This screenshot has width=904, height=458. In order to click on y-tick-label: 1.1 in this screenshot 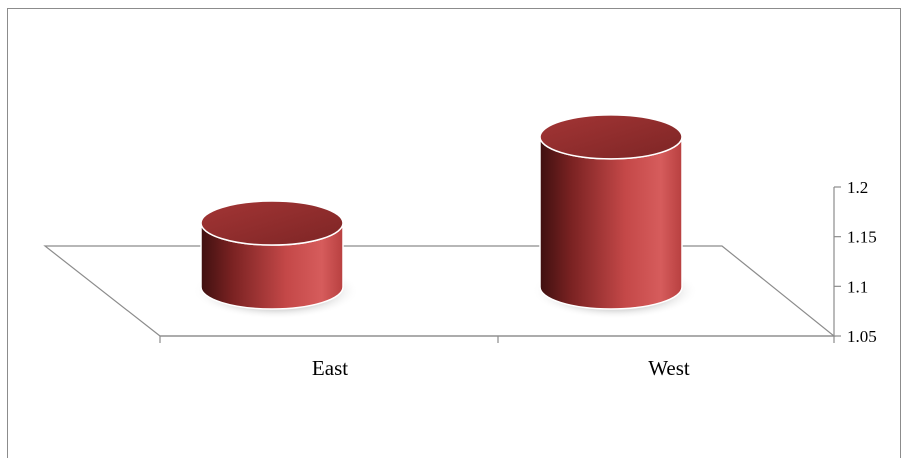, I will do `click(857, 286)`.